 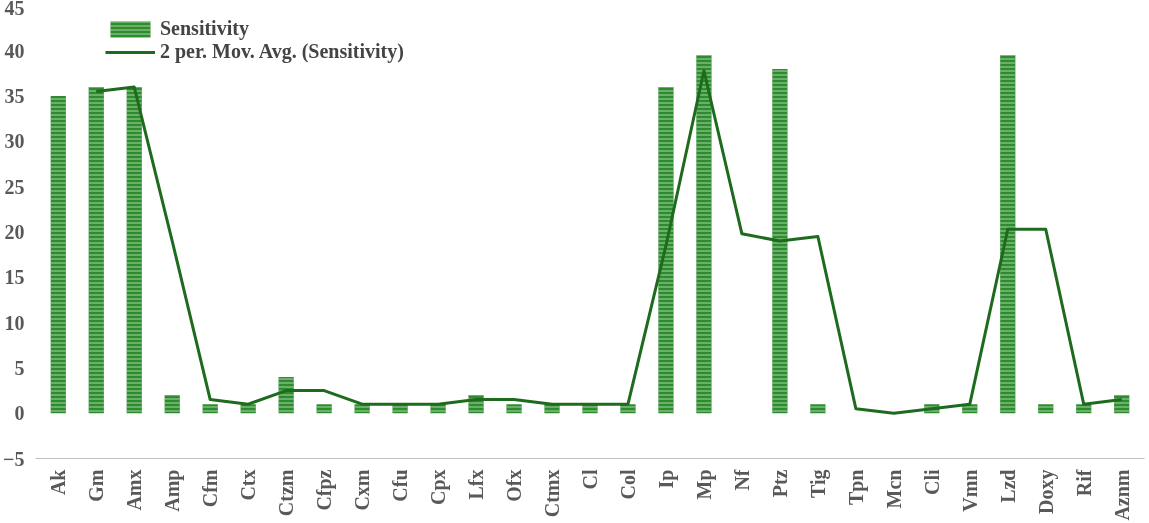 I want to click on x-tick-label: Mcn, so click(x=893, y=489).